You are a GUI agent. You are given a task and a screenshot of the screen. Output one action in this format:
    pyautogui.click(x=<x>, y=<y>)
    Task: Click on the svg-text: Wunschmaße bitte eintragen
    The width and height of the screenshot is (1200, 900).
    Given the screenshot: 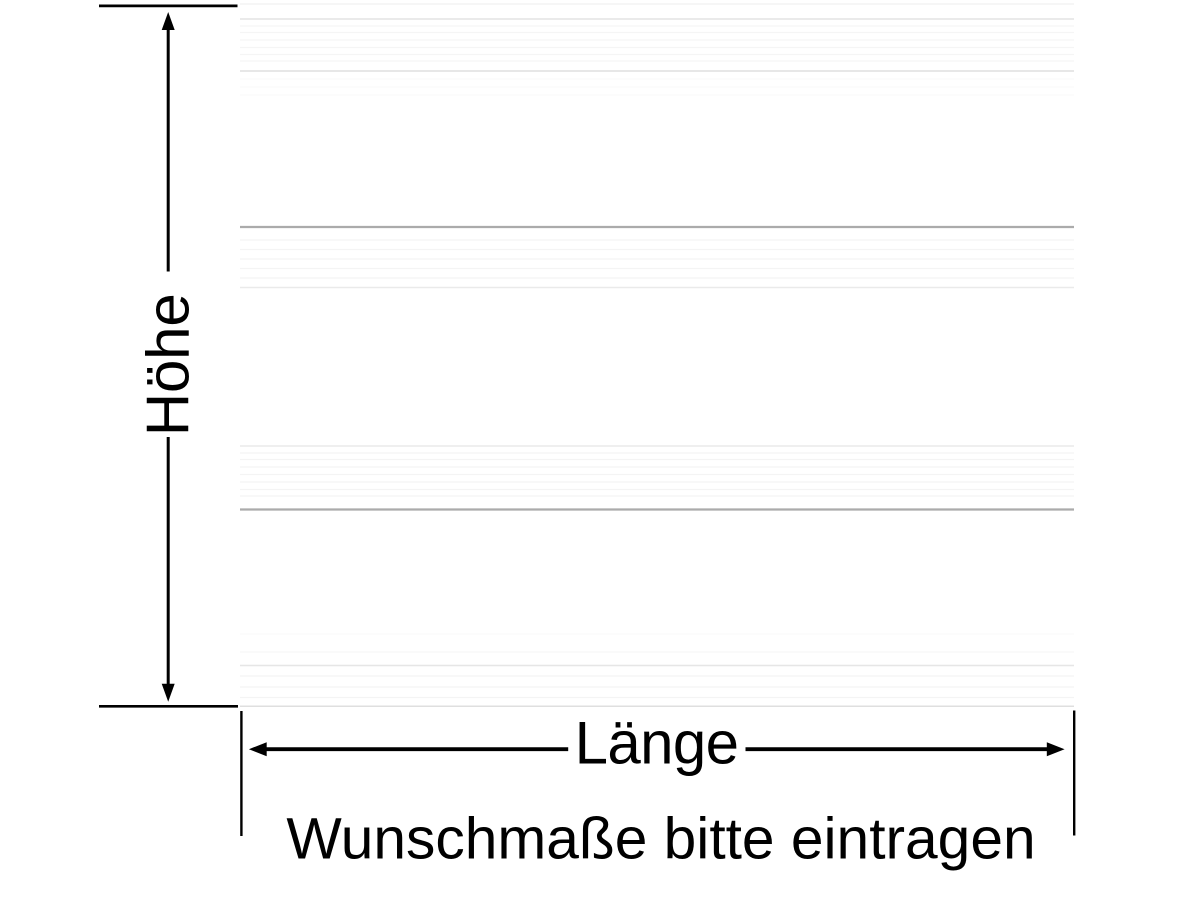 What is the action you would take?
    pyautogui.click(x=660, y=839)
    